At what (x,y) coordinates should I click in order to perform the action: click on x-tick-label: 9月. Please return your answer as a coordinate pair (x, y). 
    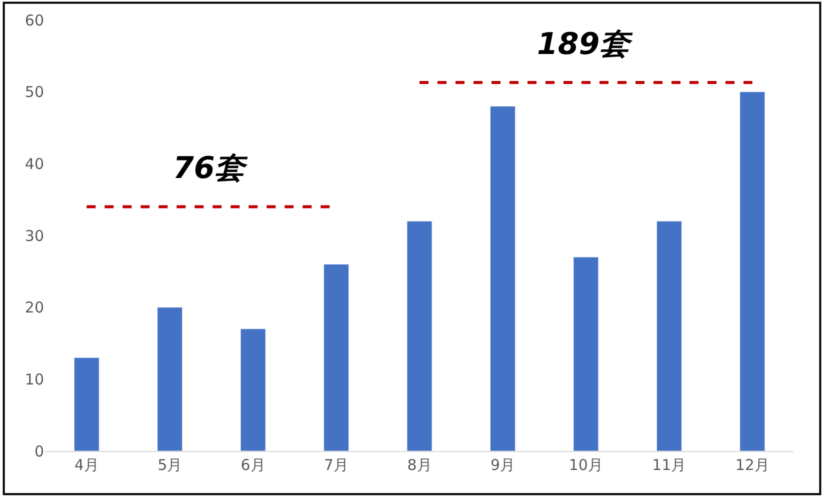
    Looking at the image, I should click on (502, 465).